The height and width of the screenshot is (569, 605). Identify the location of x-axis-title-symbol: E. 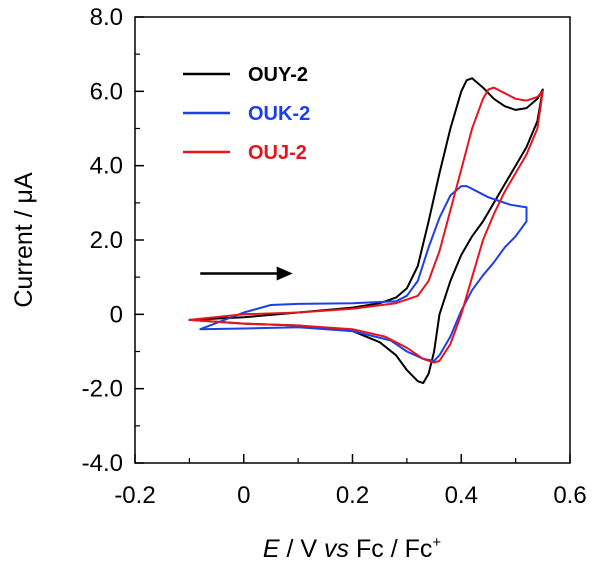
(271, 549).